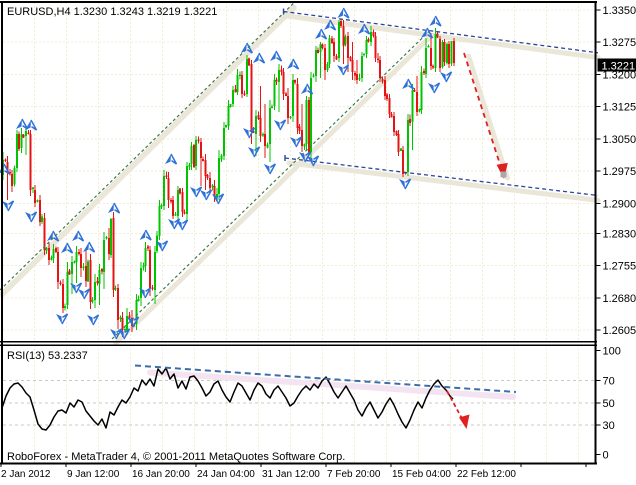  I want to click on svg-text: 70, so click(609, 382).